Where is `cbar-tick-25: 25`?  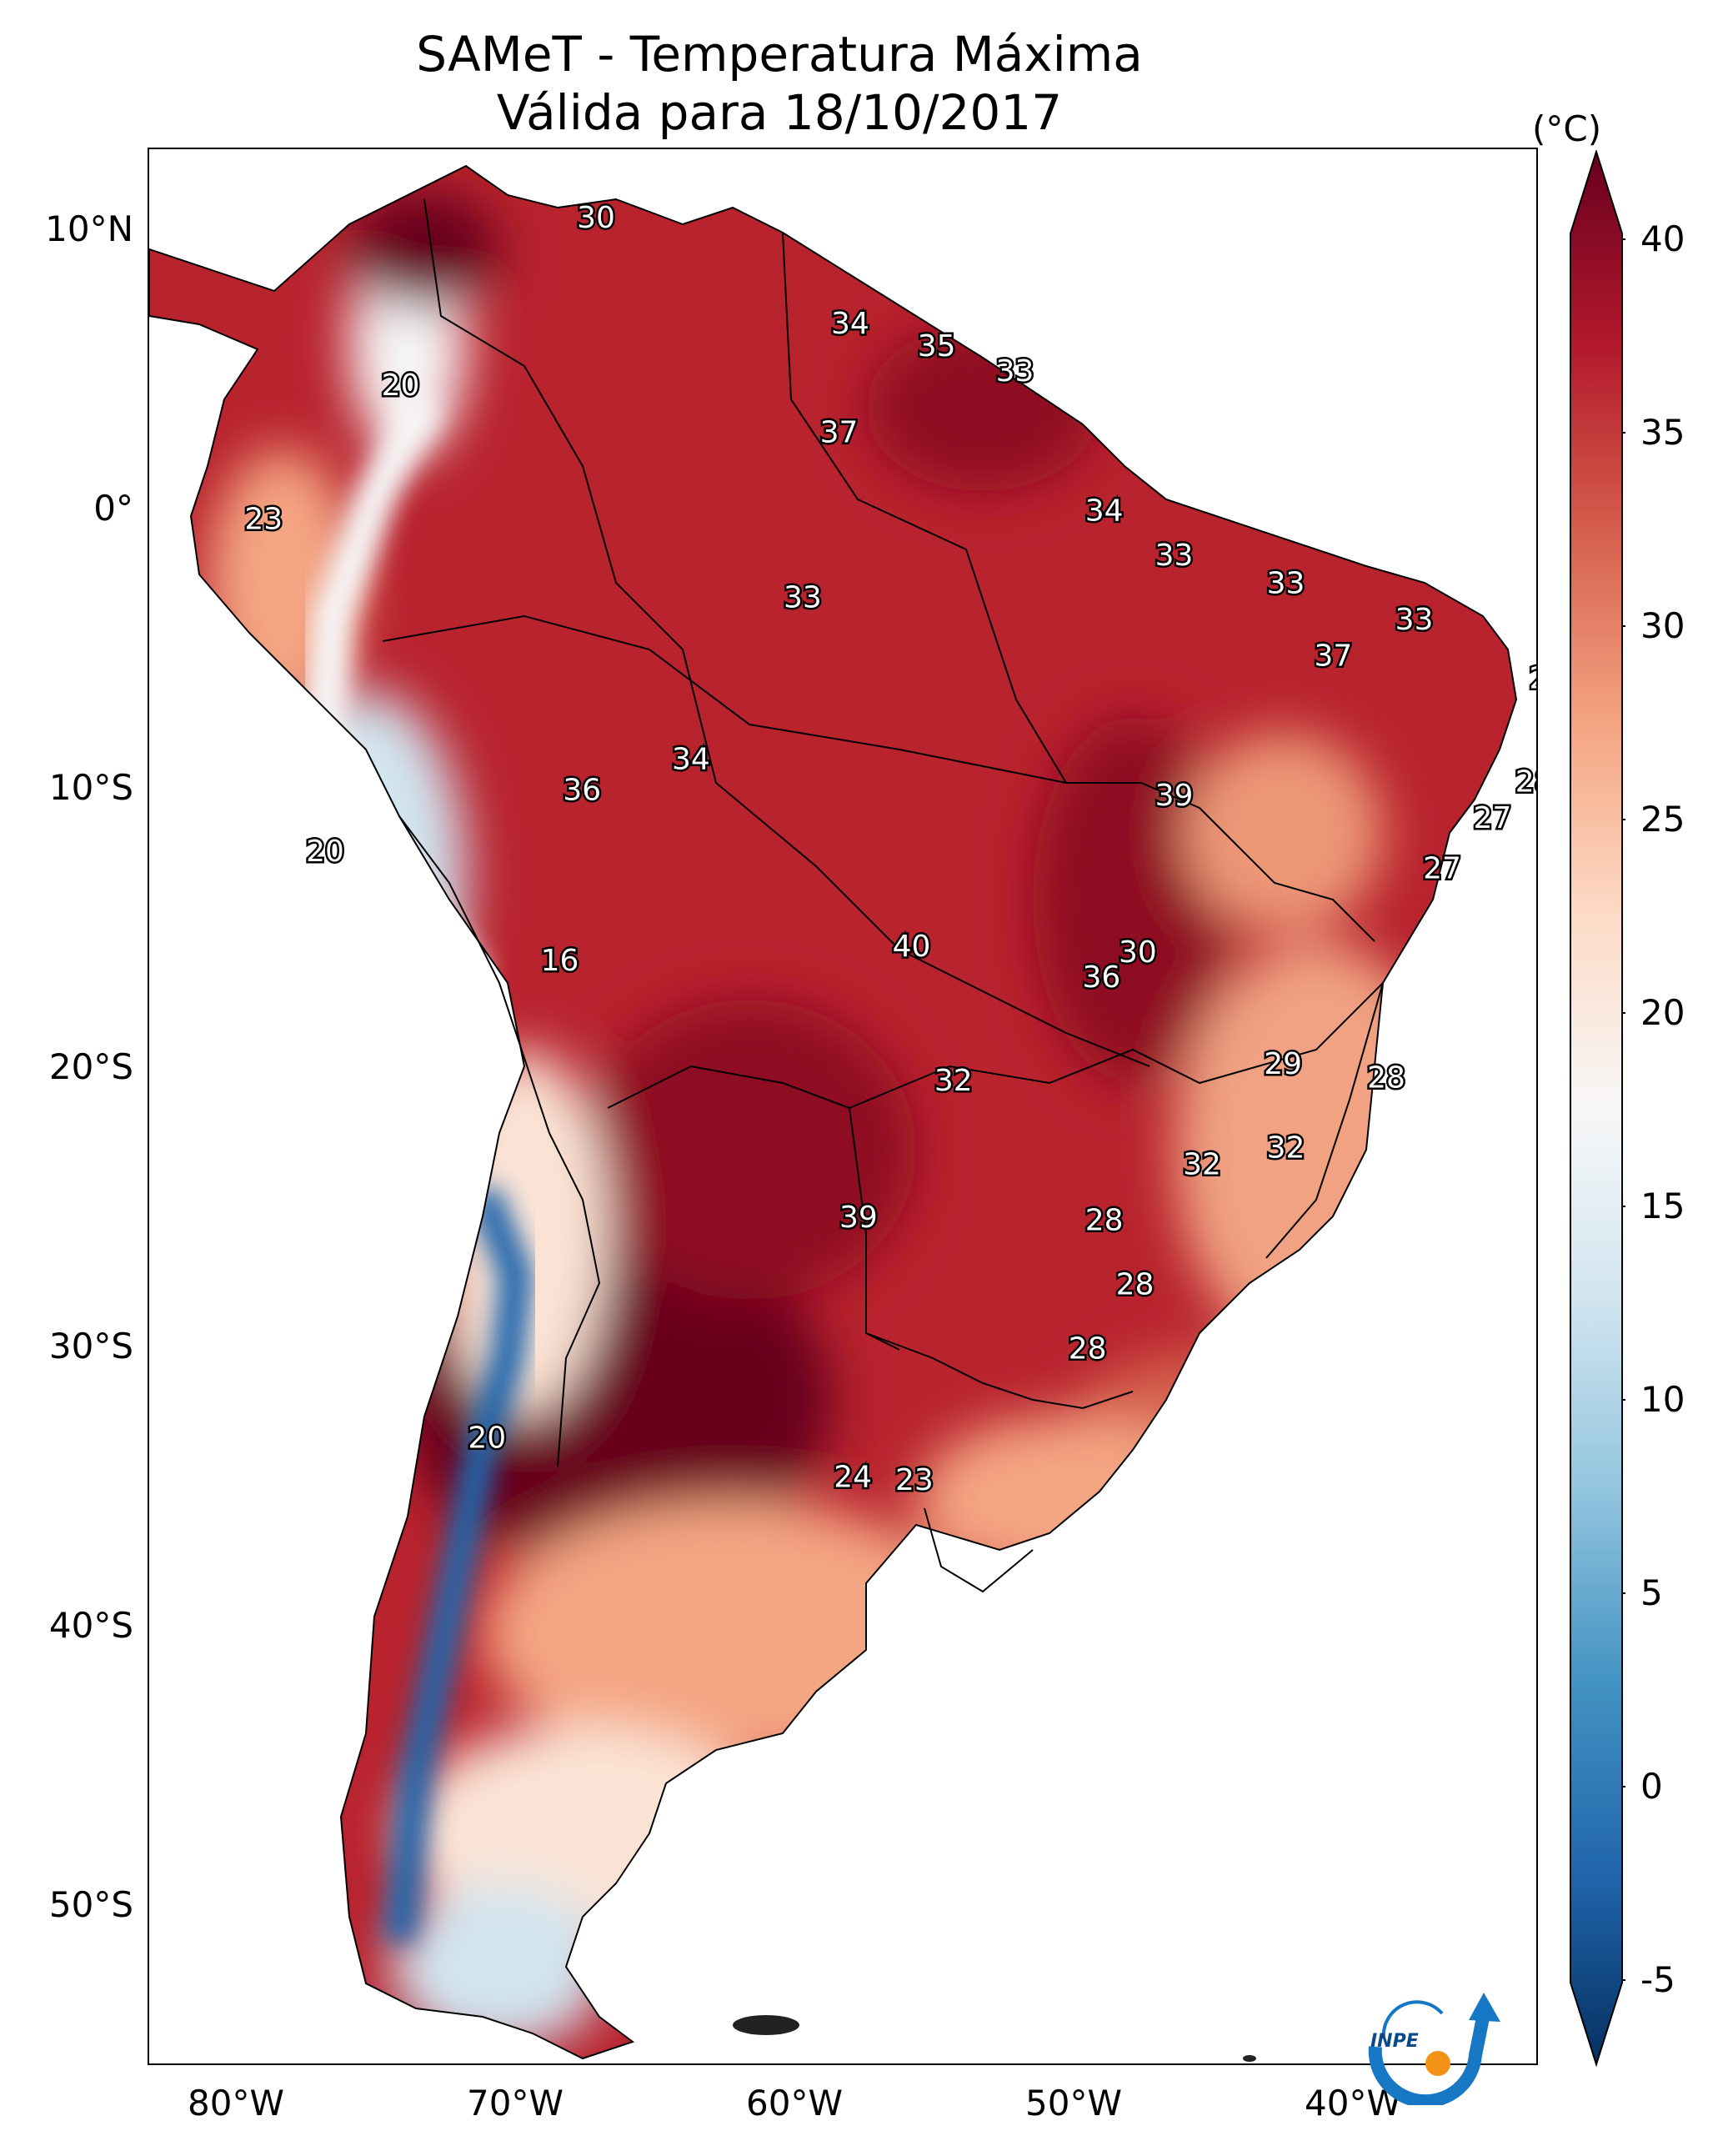 cbar-tick-25: 25 is located at coordinates (1663, 819).